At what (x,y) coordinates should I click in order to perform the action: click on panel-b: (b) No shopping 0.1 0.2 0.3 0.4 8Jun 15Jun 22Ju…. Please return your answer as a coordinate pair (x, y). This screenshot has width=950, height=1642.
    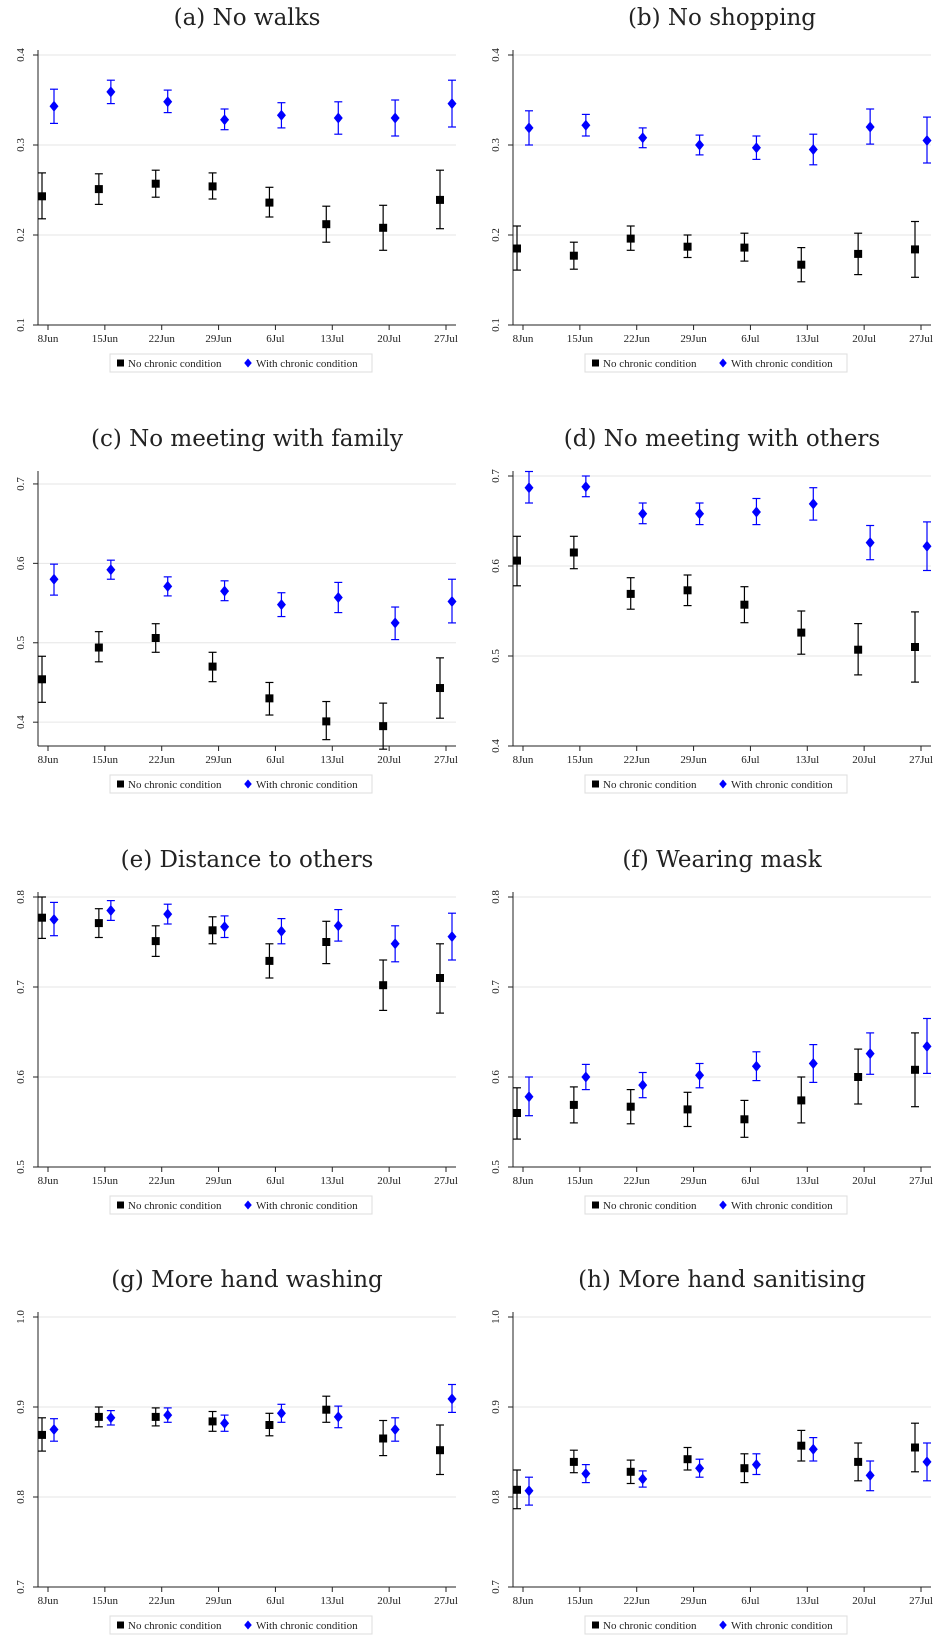
    Looking at the image, I should click on (711, 189).